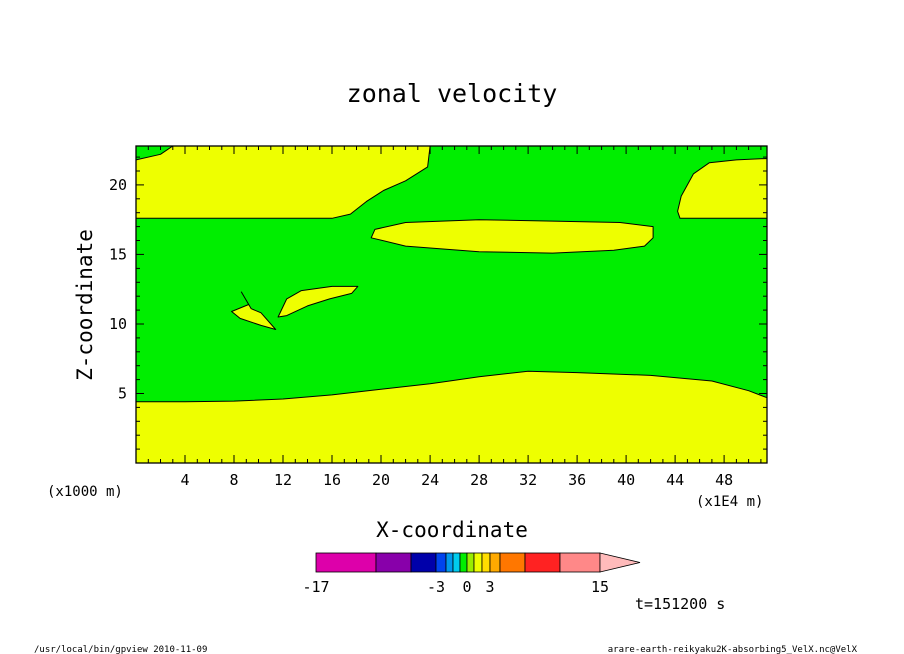 This screenshot has height=654, width=904. What do you see at coordinates (430, 480) in the screenshot?
I see `x-tick-label-24: 24` at bounding box center [430, 480].